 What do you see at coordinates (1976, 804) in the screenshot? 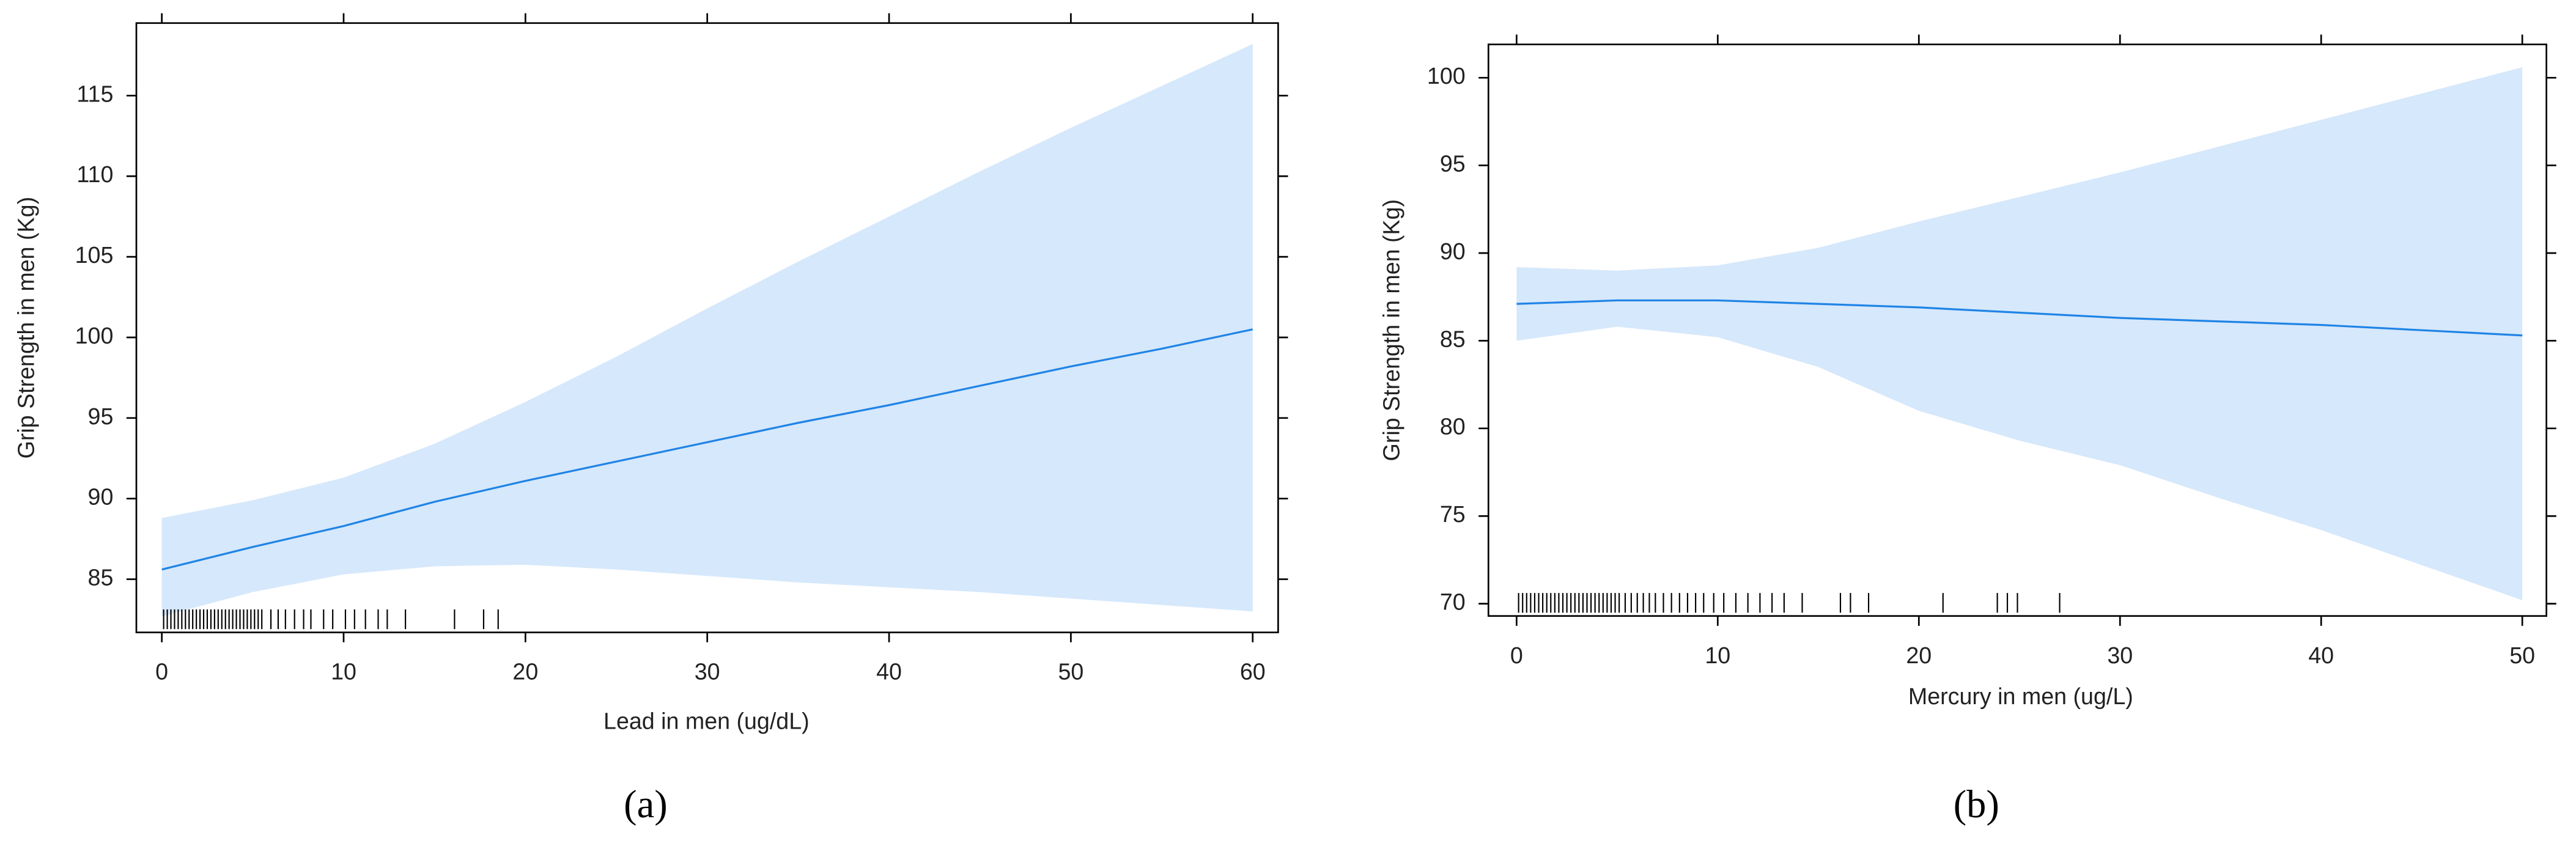
I see `caption: (b)` at bounding box center [1976, 804].